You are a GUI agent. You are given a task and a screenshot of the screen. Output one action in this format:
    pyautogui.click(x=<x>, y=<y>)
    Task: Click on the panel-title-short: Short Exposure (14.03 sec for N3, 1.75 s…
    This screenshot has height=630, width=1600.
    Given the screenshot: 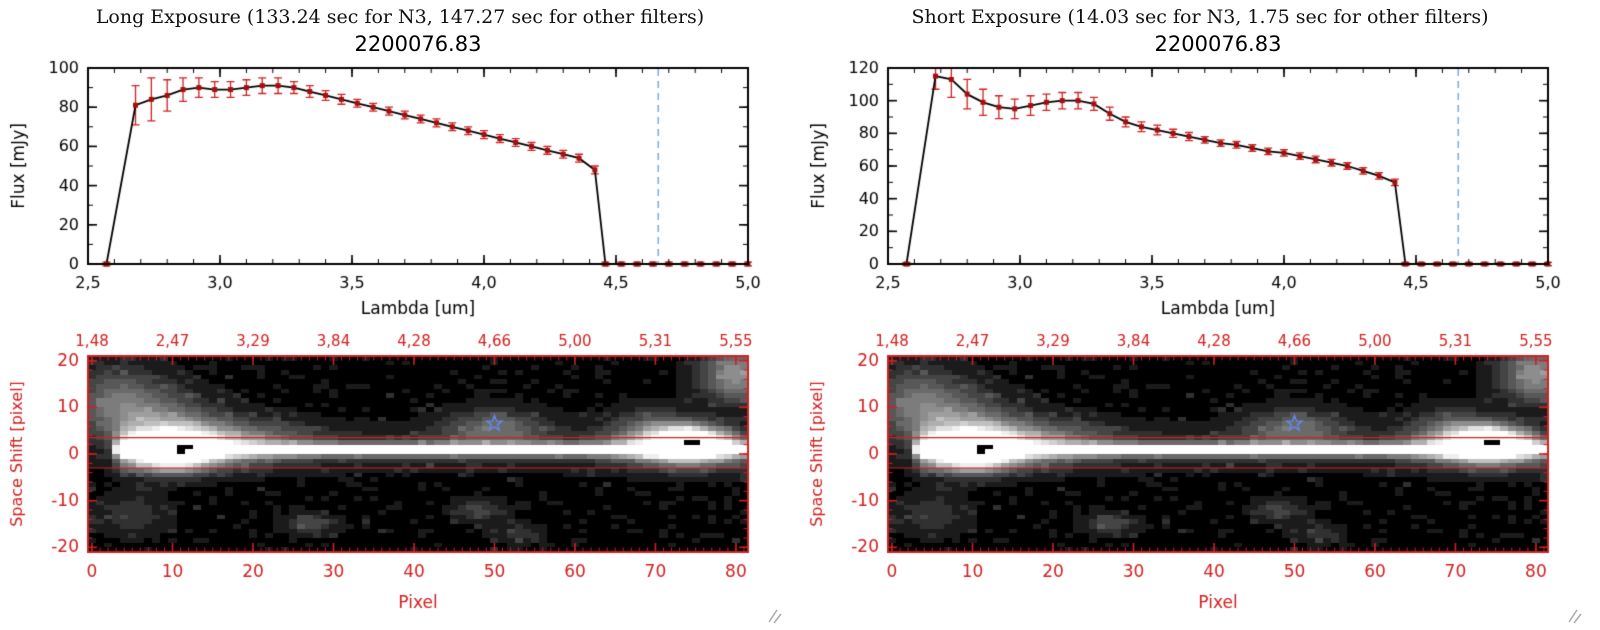 What is the action you would take?
    pyautogui.click(x=1200, y=17)
    